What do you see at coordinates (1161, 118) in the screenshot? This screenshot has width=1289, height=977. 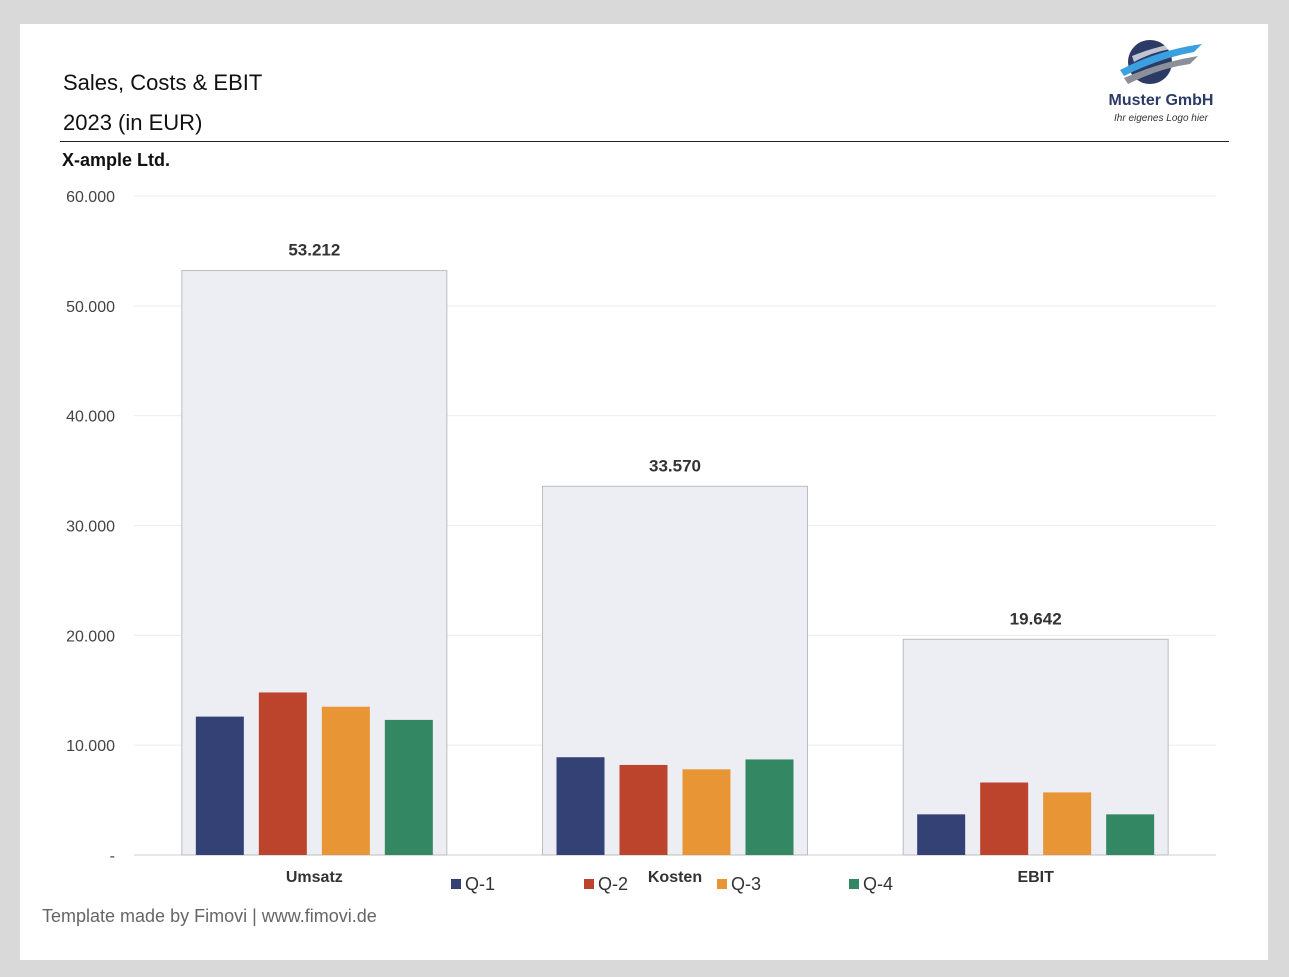 I see `logo-tagline: Ihr eigenes Logo hier` at bounding box center [1161, 118].